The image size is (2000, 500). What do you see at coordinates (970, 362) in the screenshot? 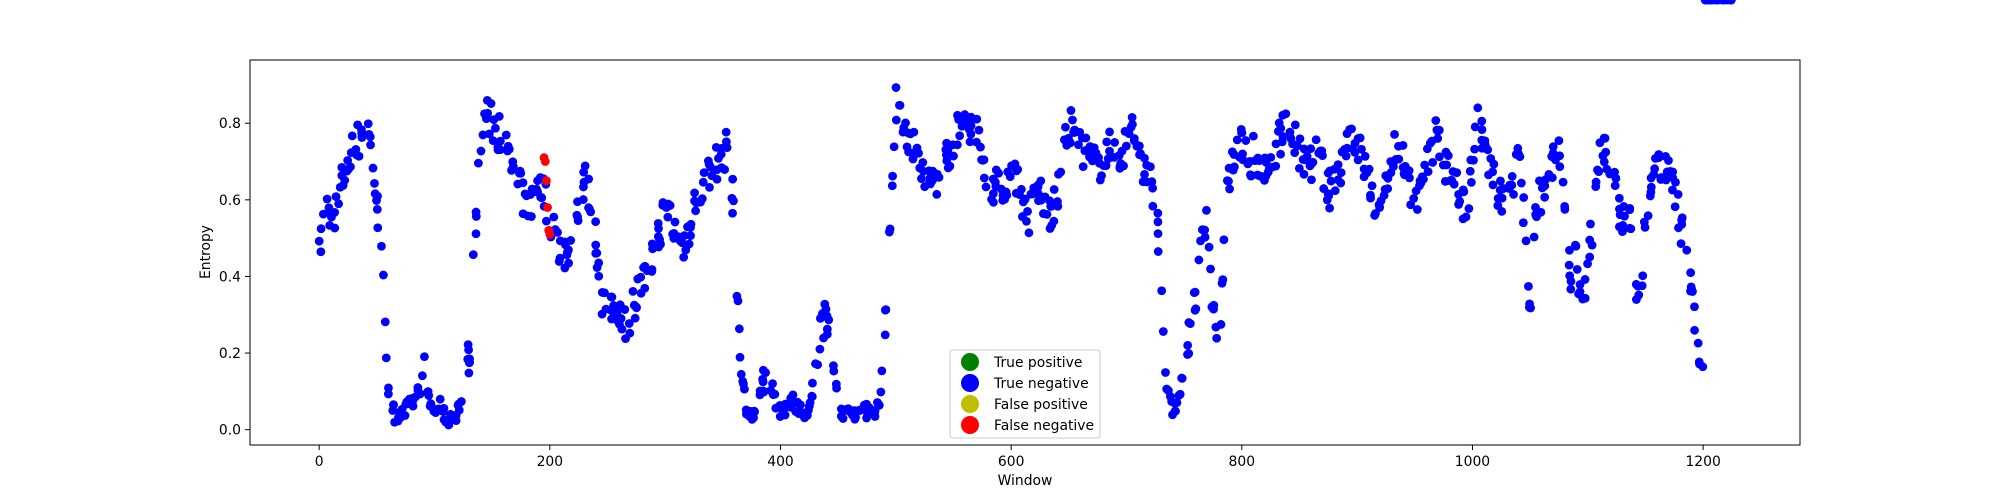
I see `legend-marker-true-positive` at bounding box center [970, 362].